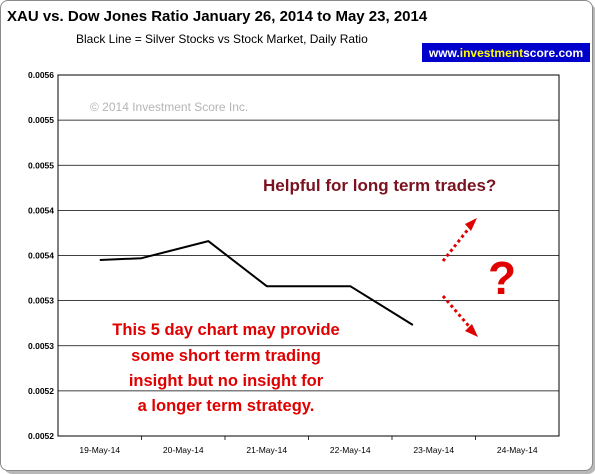 This screenshot has width=595, height=474. I want to click on arrow-down-dotted, so click(458, 313).